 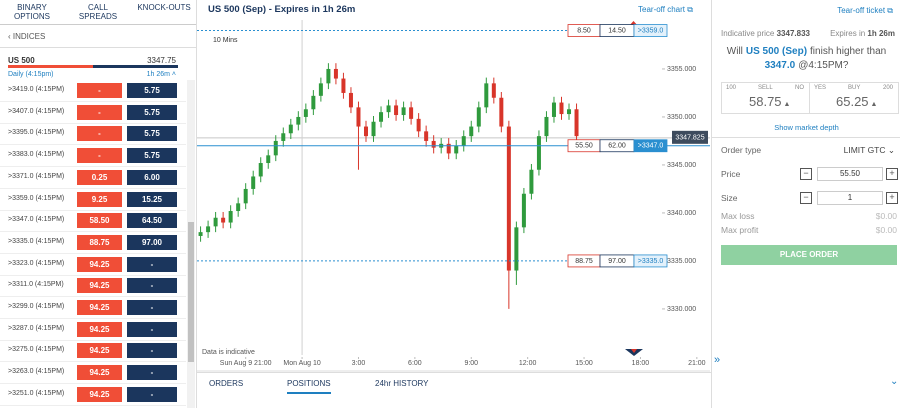 What do you see at coordinates (471, 363) in the screenshot?
I see `x-tick-label: 9:00` at bounding box center [471, 363].